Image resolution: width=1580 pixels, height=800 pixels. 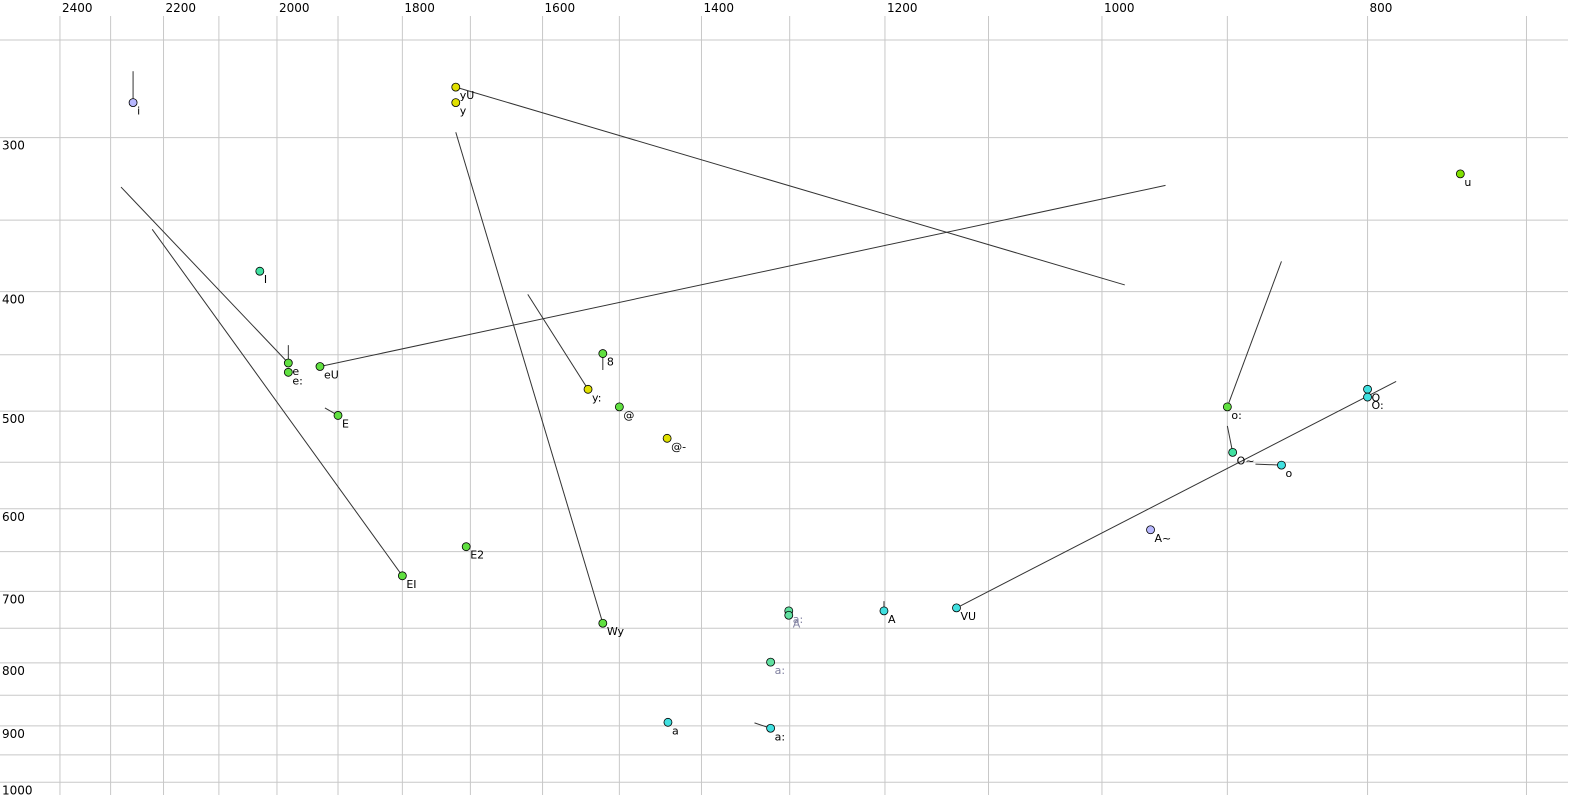 What do you see at coordinates (13, 419) in the screenshot?
I see `y-tick-label: 500` at bounding box center [13, 419].